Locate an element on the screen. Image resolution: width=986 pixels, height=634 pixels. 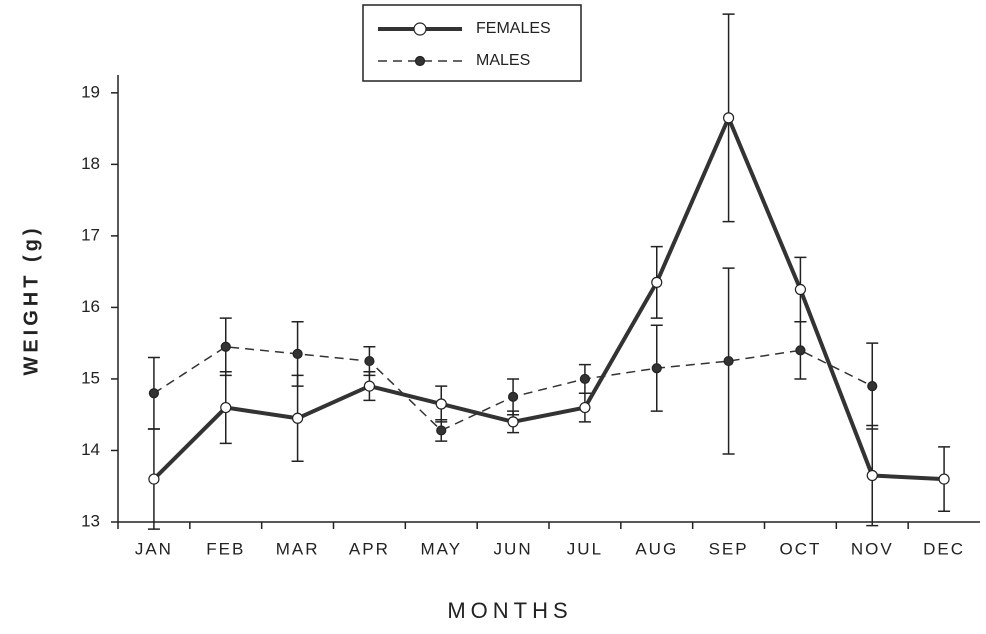
y-axis-label: WEIGHT (g) is located at coordinates (31, 299).